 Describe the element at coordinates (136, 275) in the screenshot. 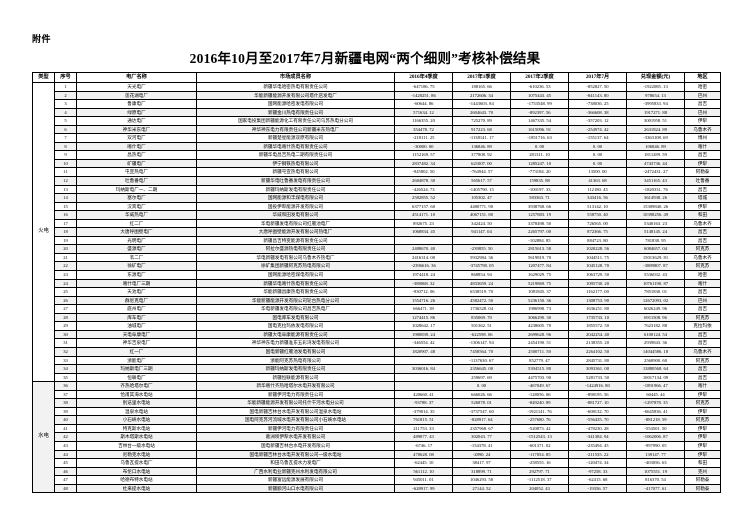

I see `plant-name: 东源电厂` at that location.